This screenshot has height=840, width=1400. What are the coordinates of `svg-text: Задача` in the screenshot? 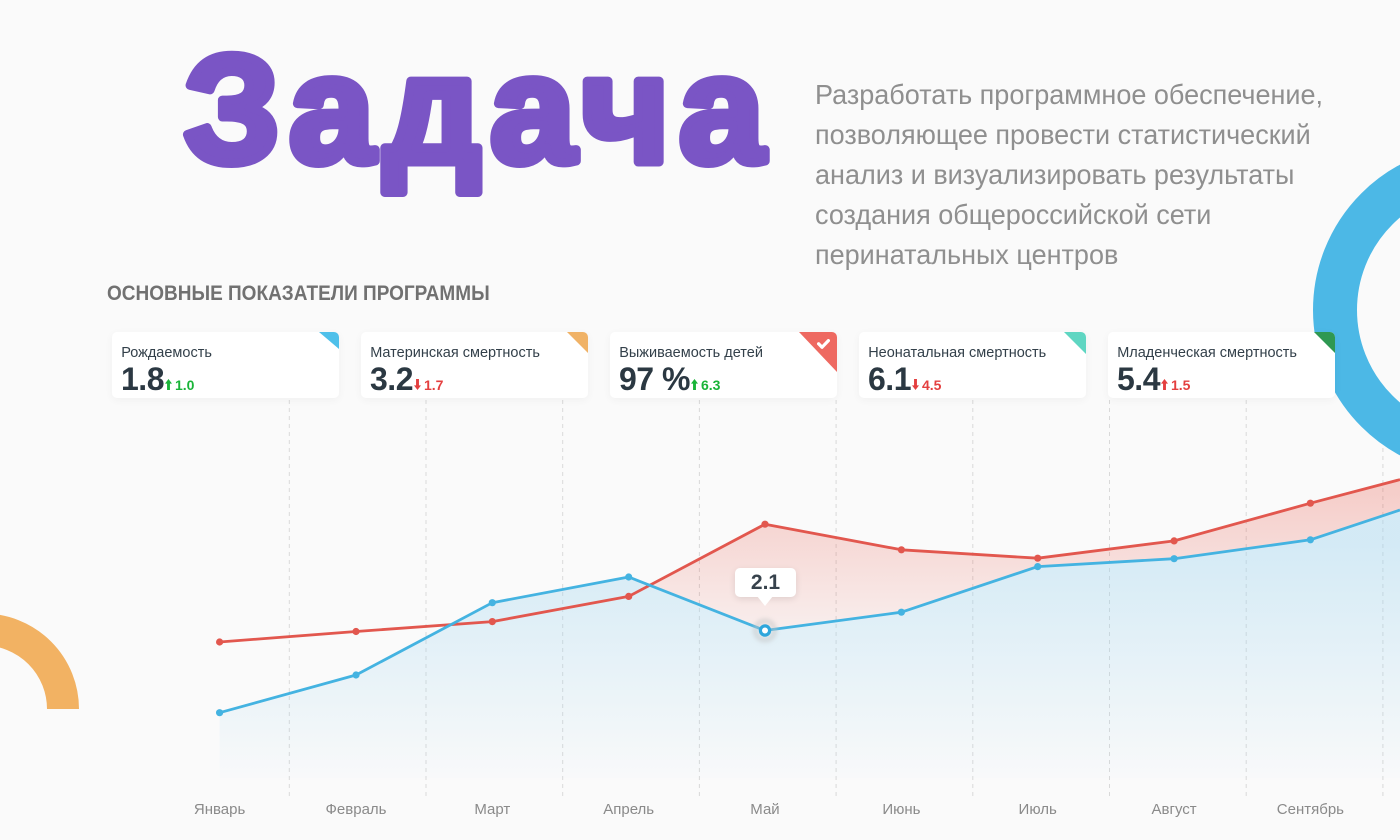 It's located at (479, 109).